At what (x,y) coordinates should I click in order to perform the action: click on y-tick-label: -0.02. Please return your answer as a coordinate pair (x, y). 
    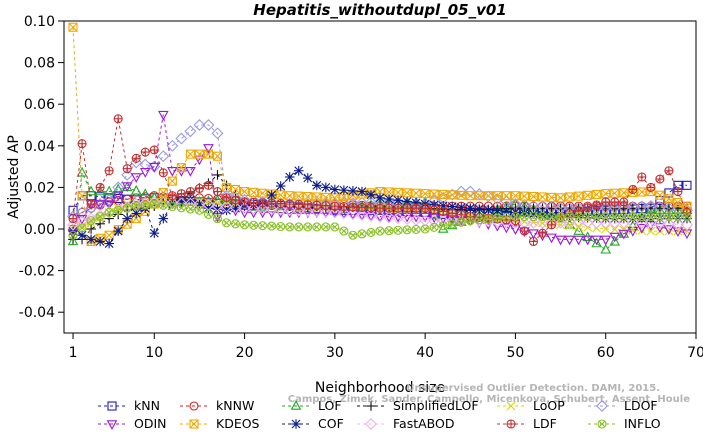
    Looking at the image, I should click on (37, 272).